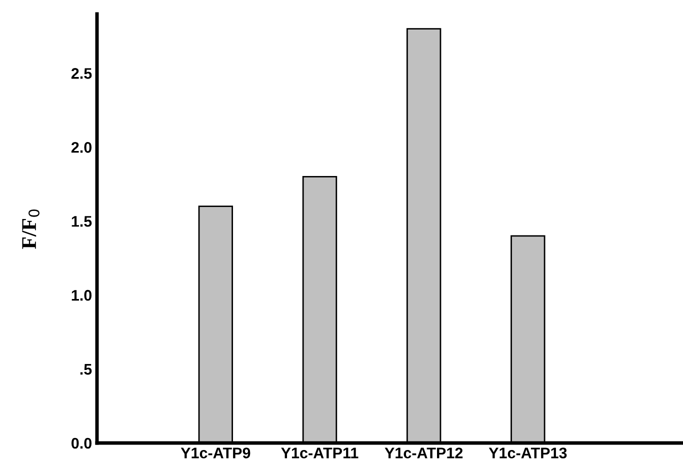 This screenshot has height=466, width=683. Describe the element at coordinates (215, 453) in the screenshot. I see `x-tick-label: Y1c-ATP9` at that location.